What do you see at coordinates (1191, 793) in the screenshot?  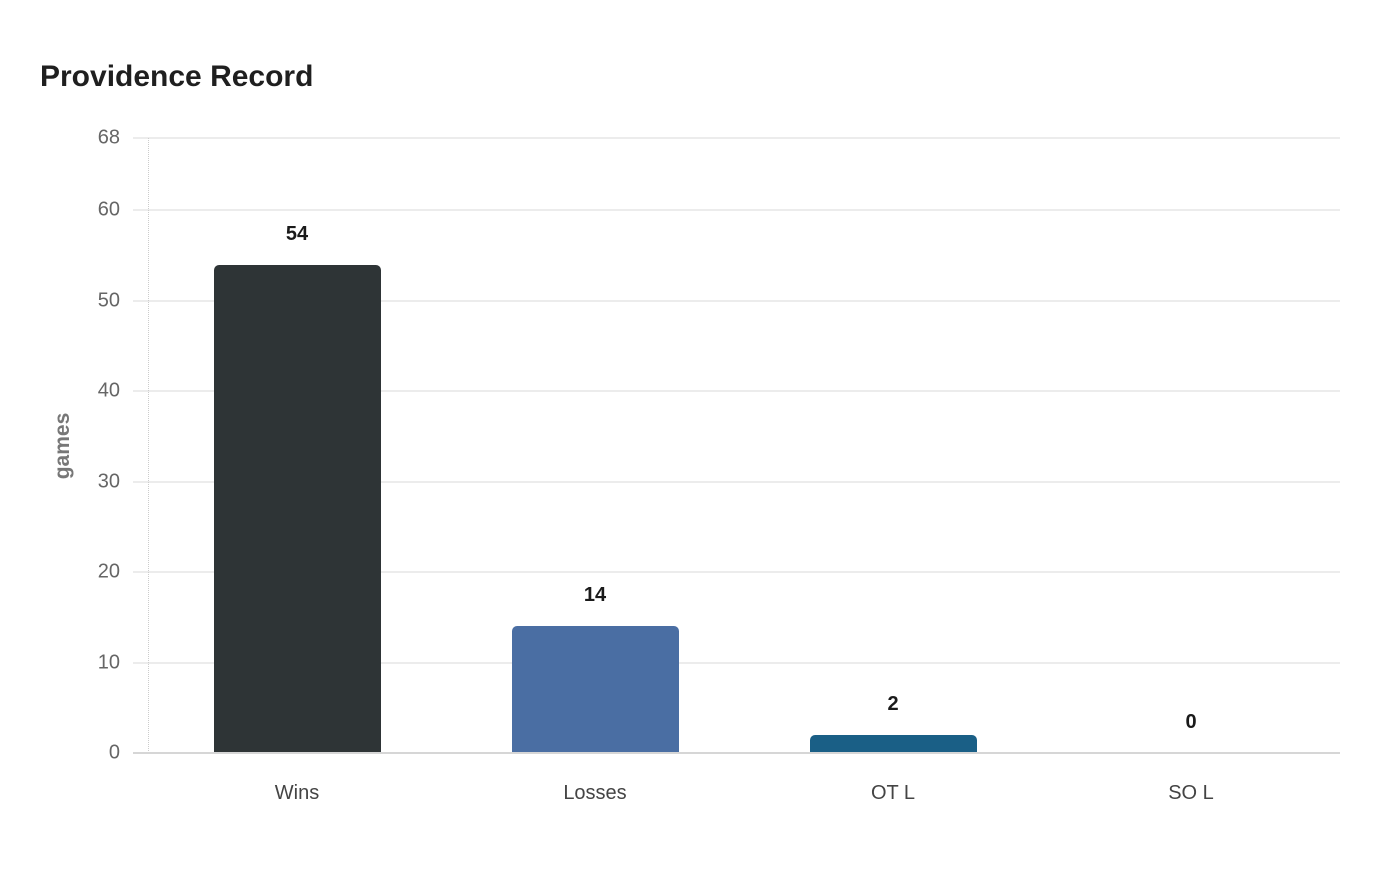 I see `x-tick-label: SO L` at bounding box center [1191, 793].